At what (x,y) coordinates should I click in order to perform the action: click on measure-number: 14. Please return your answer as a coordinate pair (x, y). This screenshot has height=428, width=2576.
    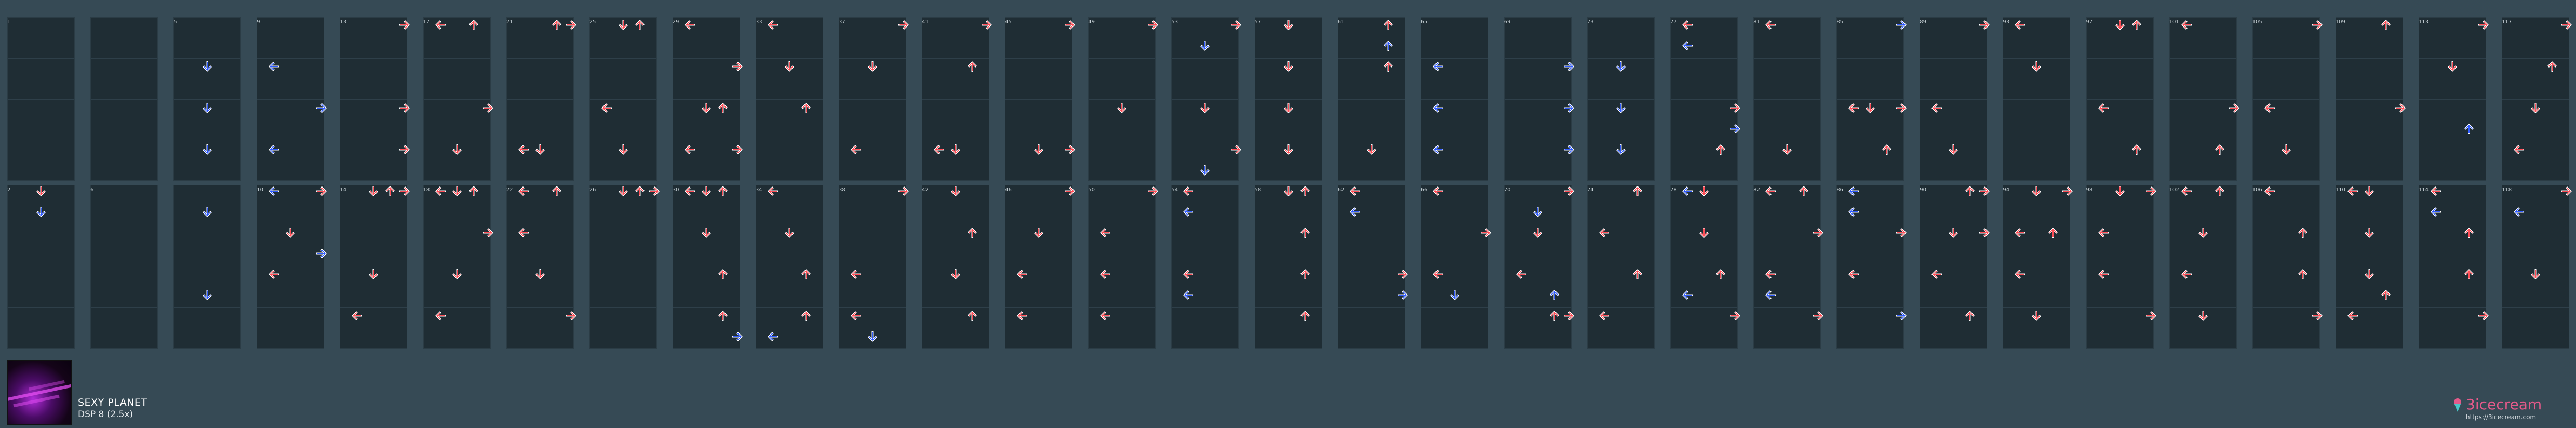
    Looking at the image, I should click on (344, 190).